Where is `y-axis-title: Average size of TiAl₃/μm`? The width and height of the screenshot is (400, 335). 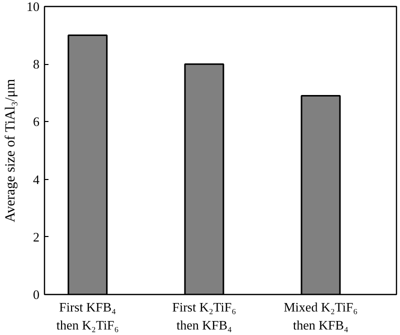 y-axis-title: Average size of TiAl₃/μm is located at coordinates (11, 150).